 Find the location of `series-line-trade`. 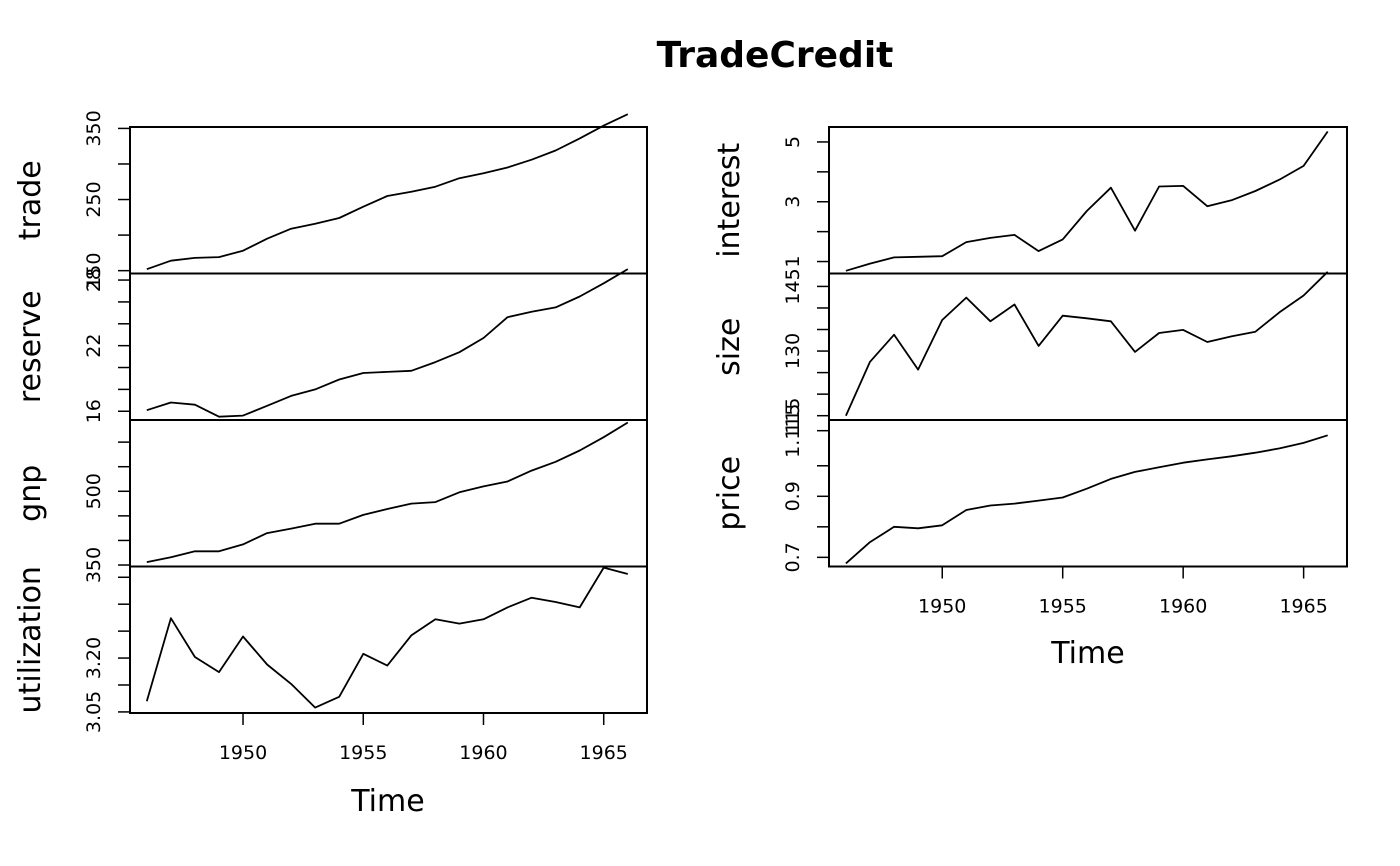

series-line-trade is located at coordinates (387, 192).